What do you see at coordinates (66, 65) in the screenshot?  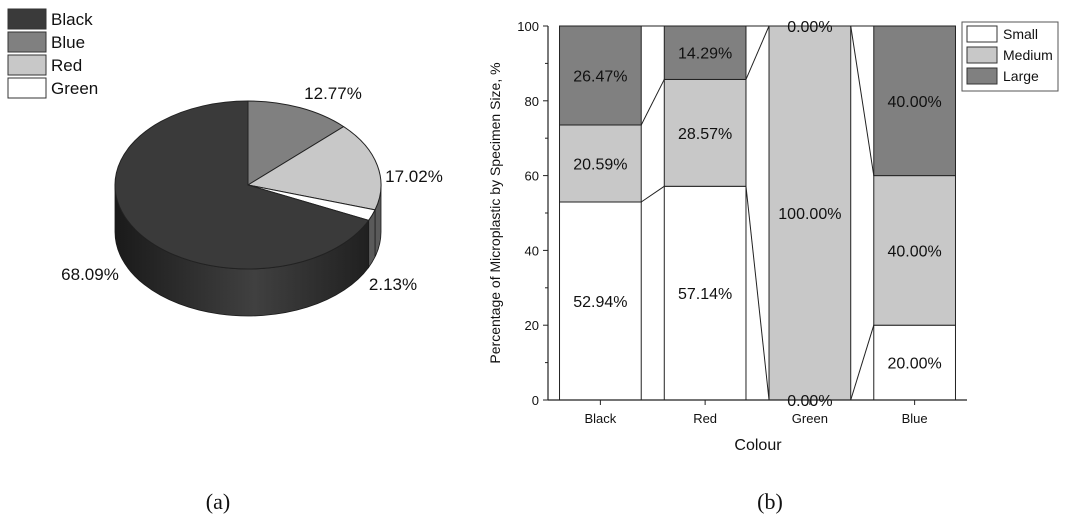 I see `pie-legend-label-red: Red` at bounding box center [66, 65].